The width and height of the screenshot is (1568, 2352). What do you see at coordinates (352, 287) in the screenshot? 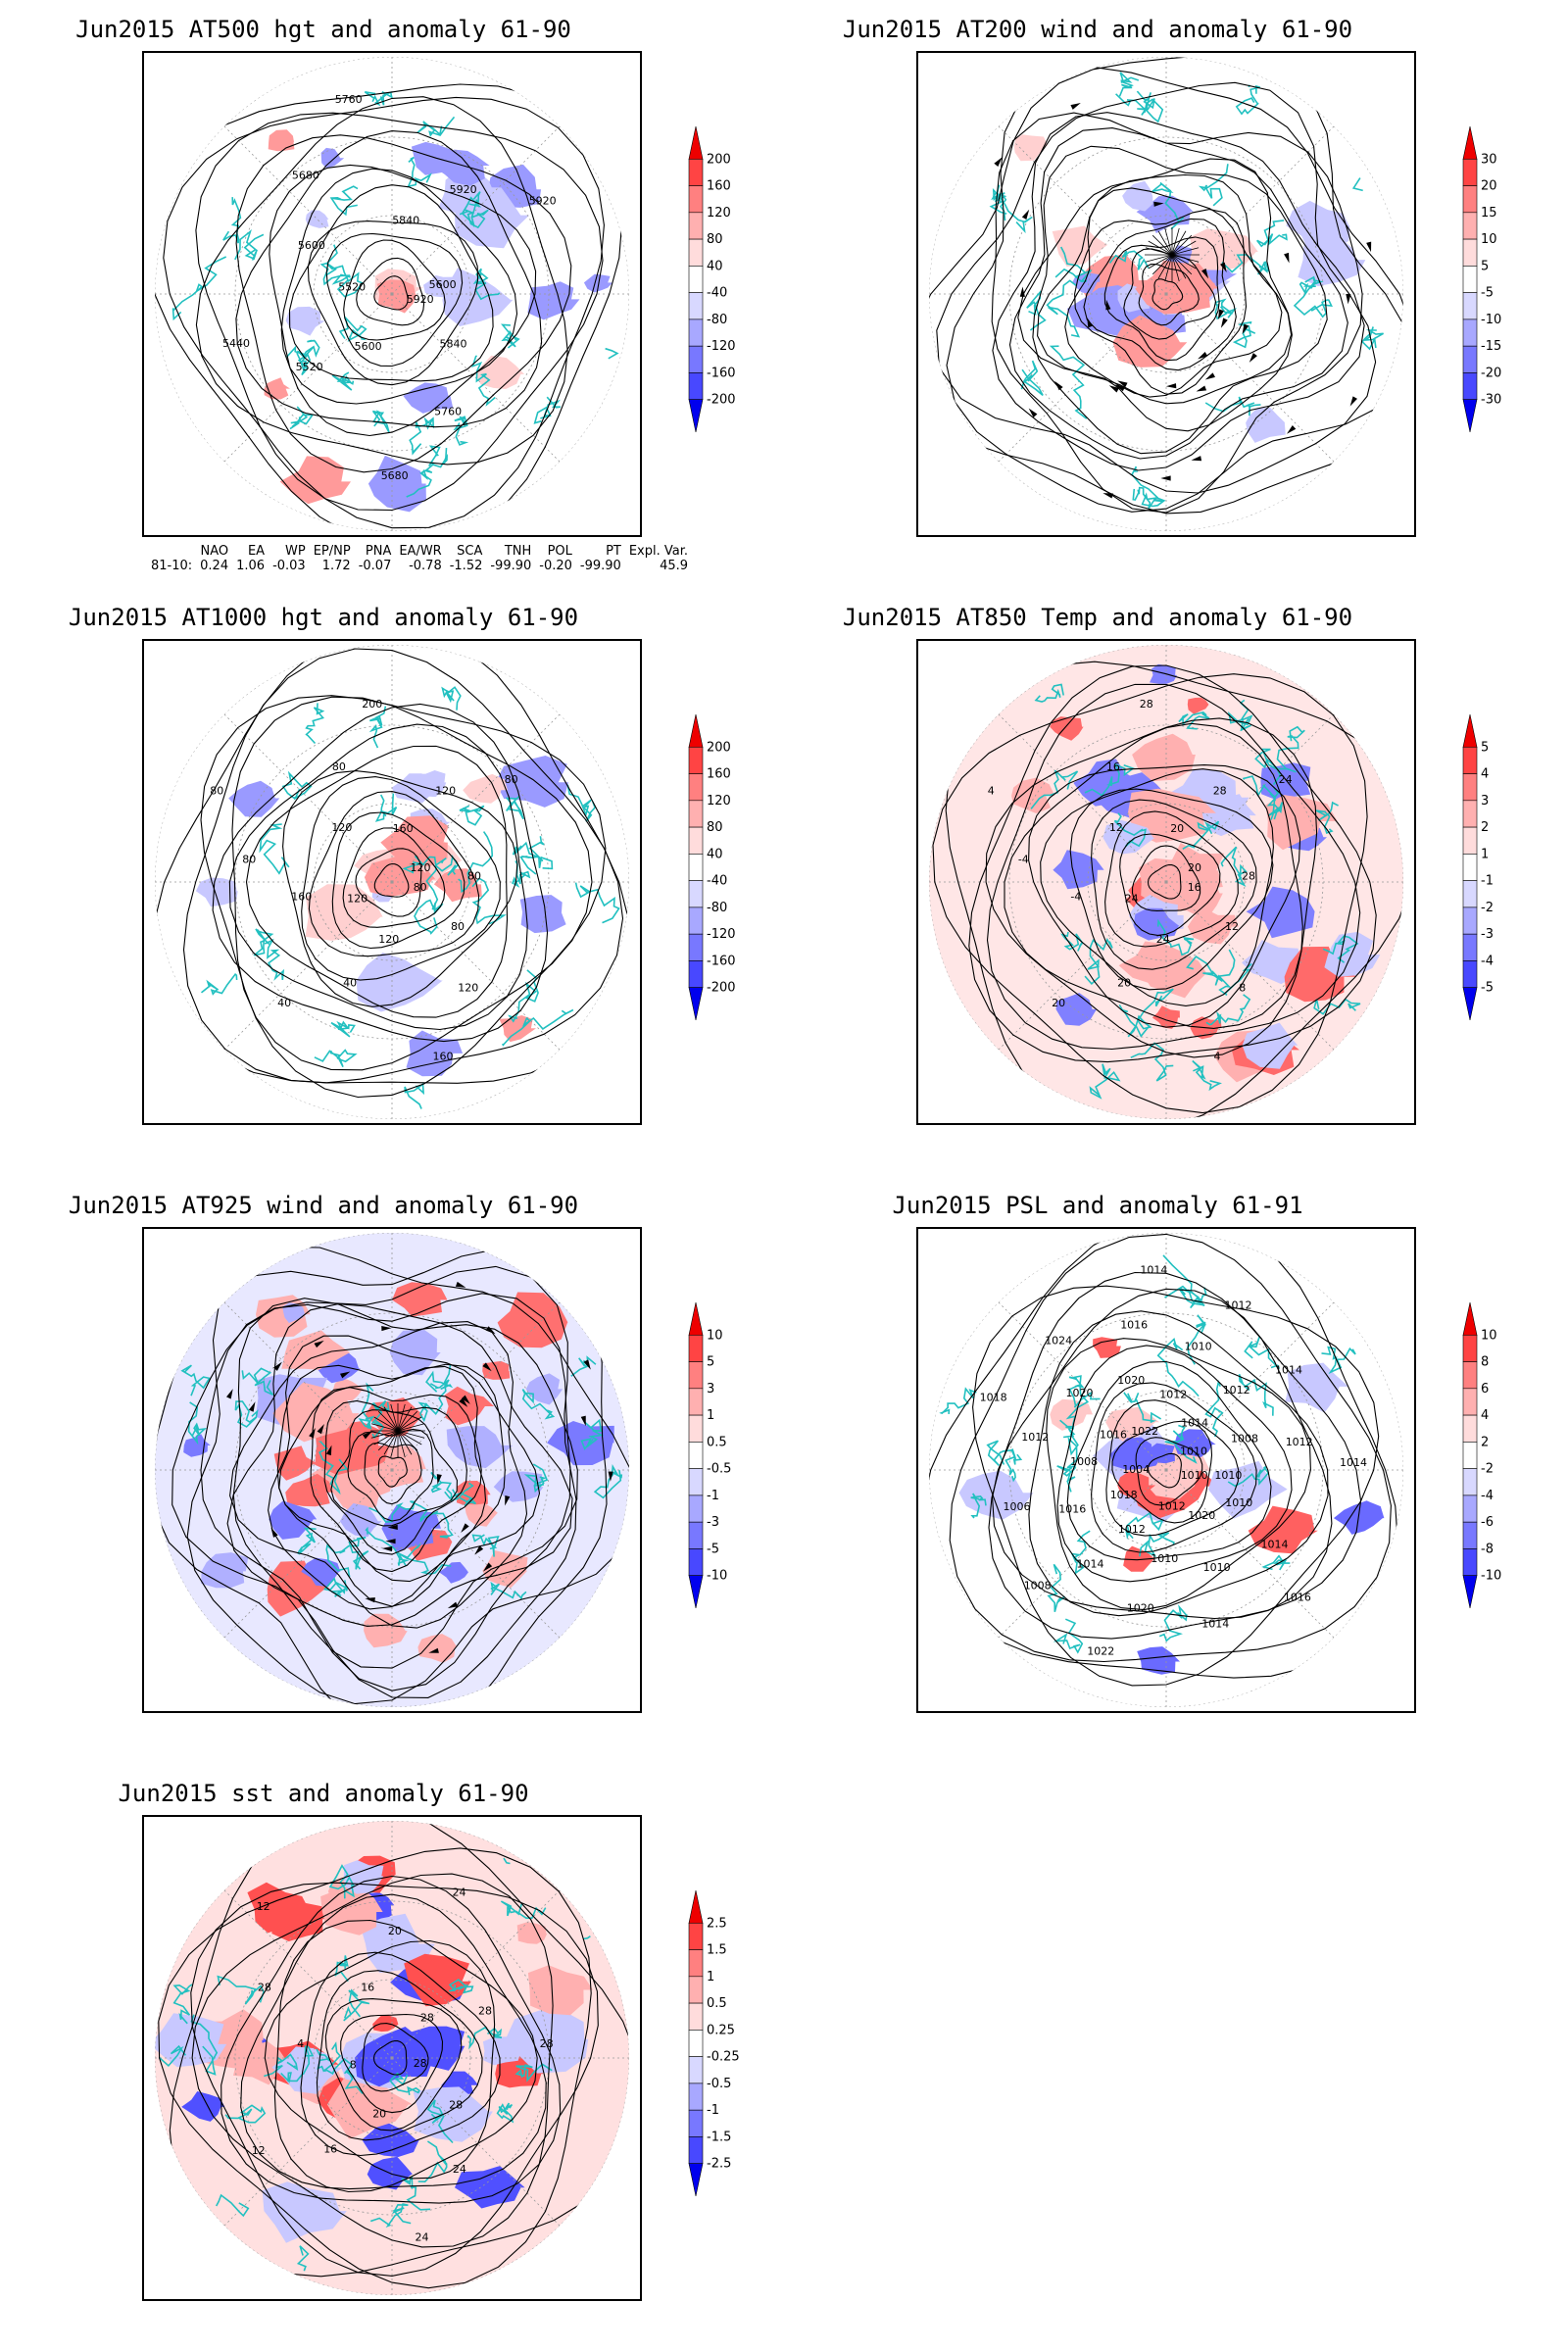
I see `contour-label: 5520` at bounding box center [352, 287].